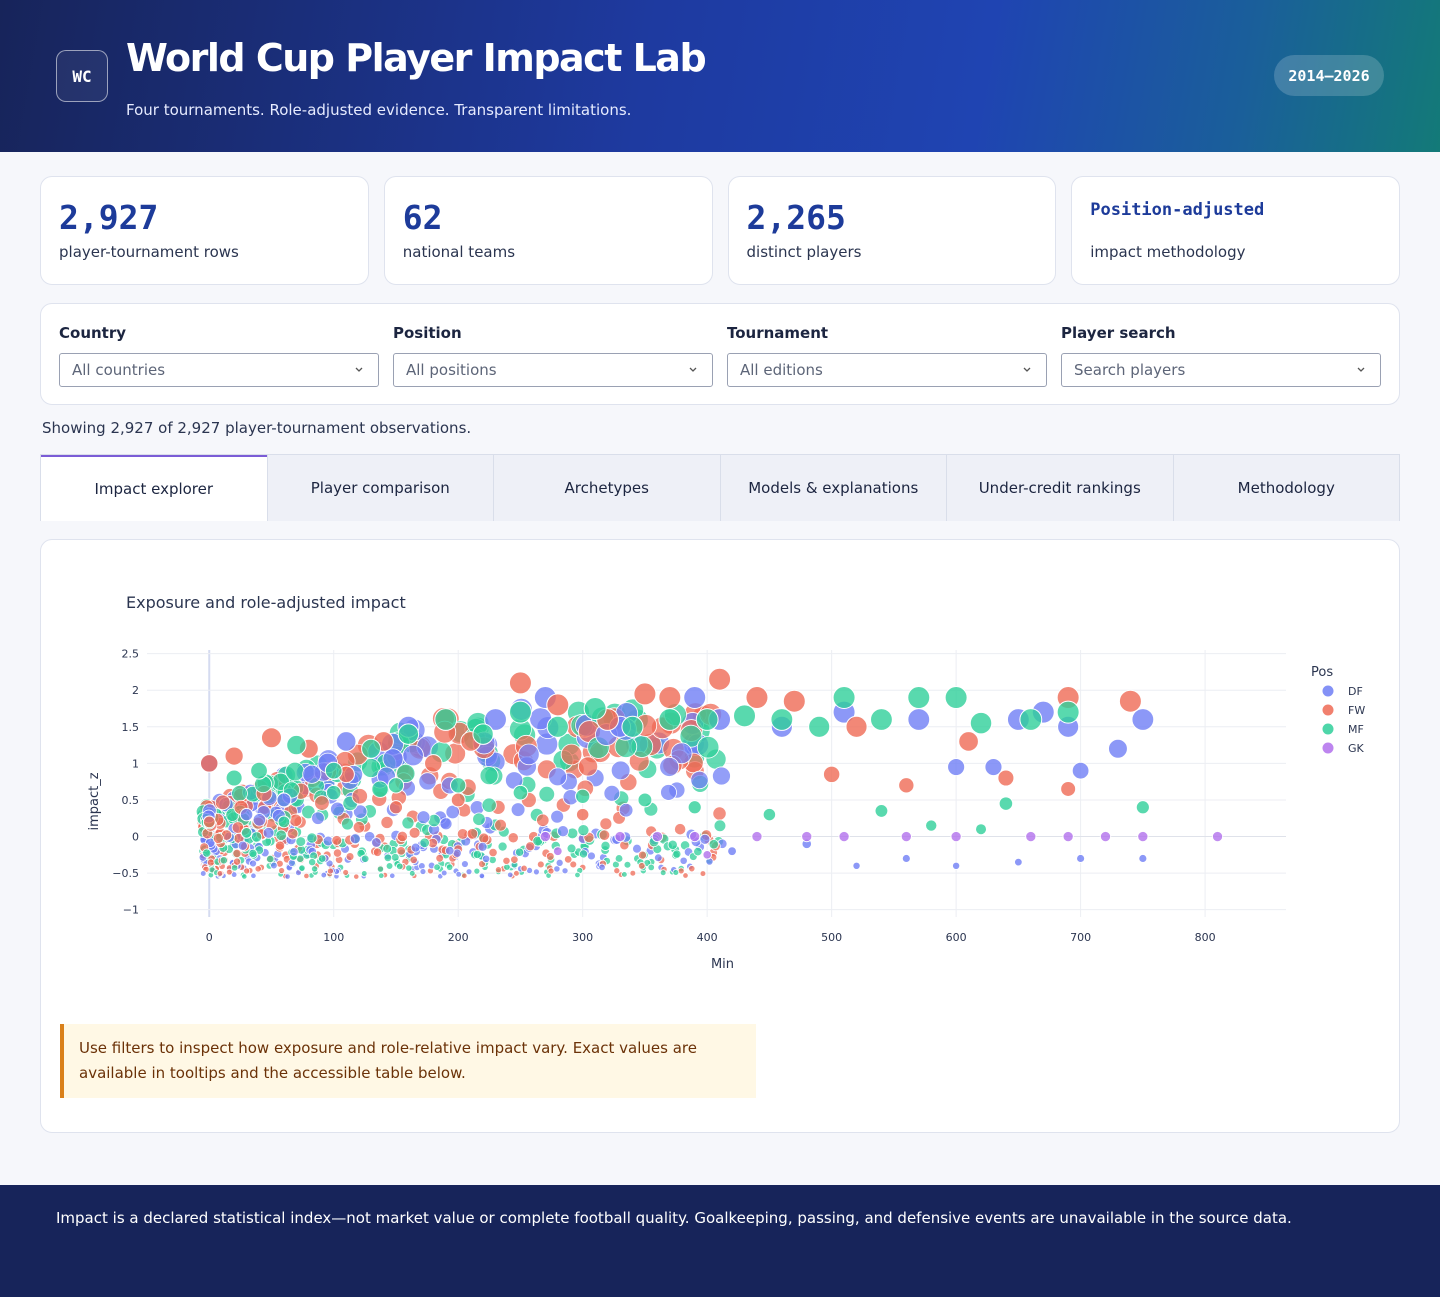 The width and height of the screenshot is (1440, 1297). What do you see at coordinates (553, 370) in the screenshot?
I see `position-select: All positions` at bounding box center [553, 370].